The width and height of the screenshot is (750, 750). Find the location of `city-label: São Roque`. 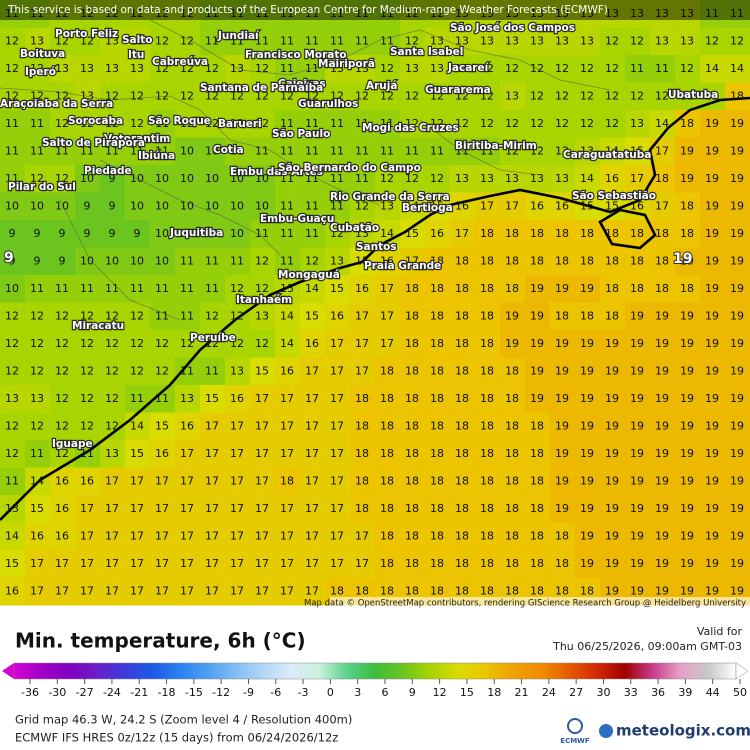

city-label: São Roque is located at coordinates (179, 121).